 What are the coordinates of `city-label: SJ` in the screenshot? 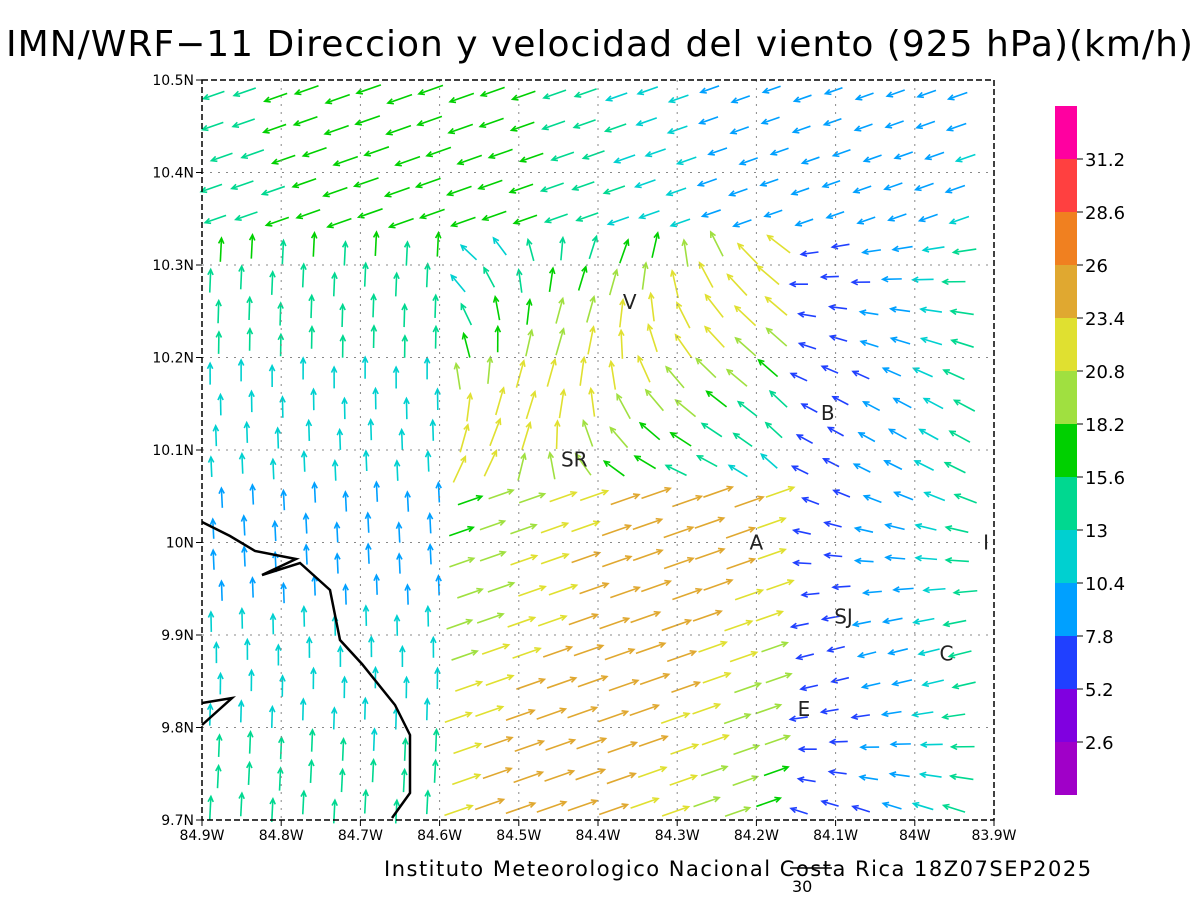 It's located at (843, 617).